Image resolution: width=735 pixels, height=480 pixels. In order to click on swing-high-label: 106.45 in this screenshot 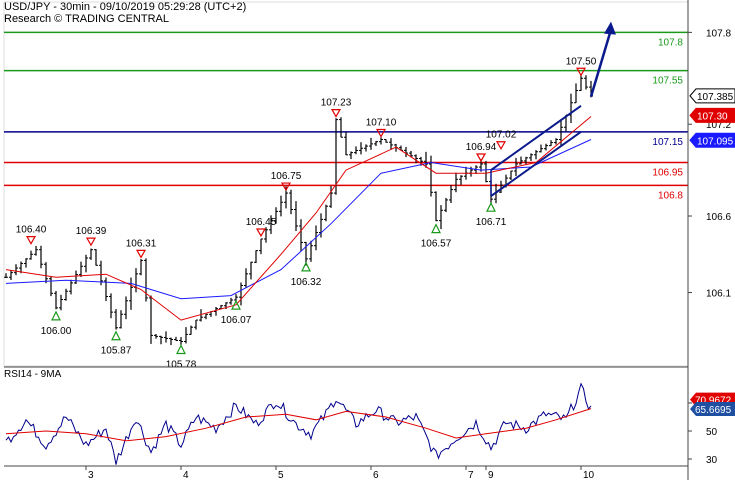, I will do `click(261, 222)`.